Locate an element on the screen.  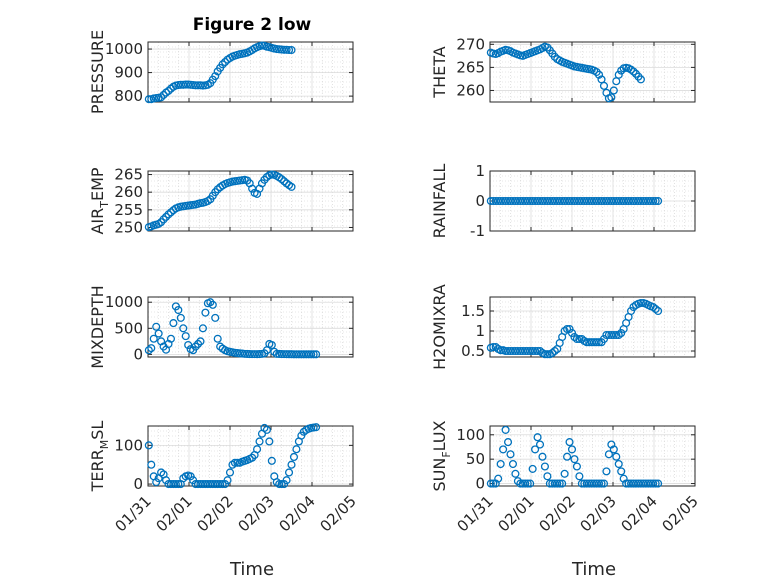
x-tick-label: 02/03 is located at coordinates (598, 513).